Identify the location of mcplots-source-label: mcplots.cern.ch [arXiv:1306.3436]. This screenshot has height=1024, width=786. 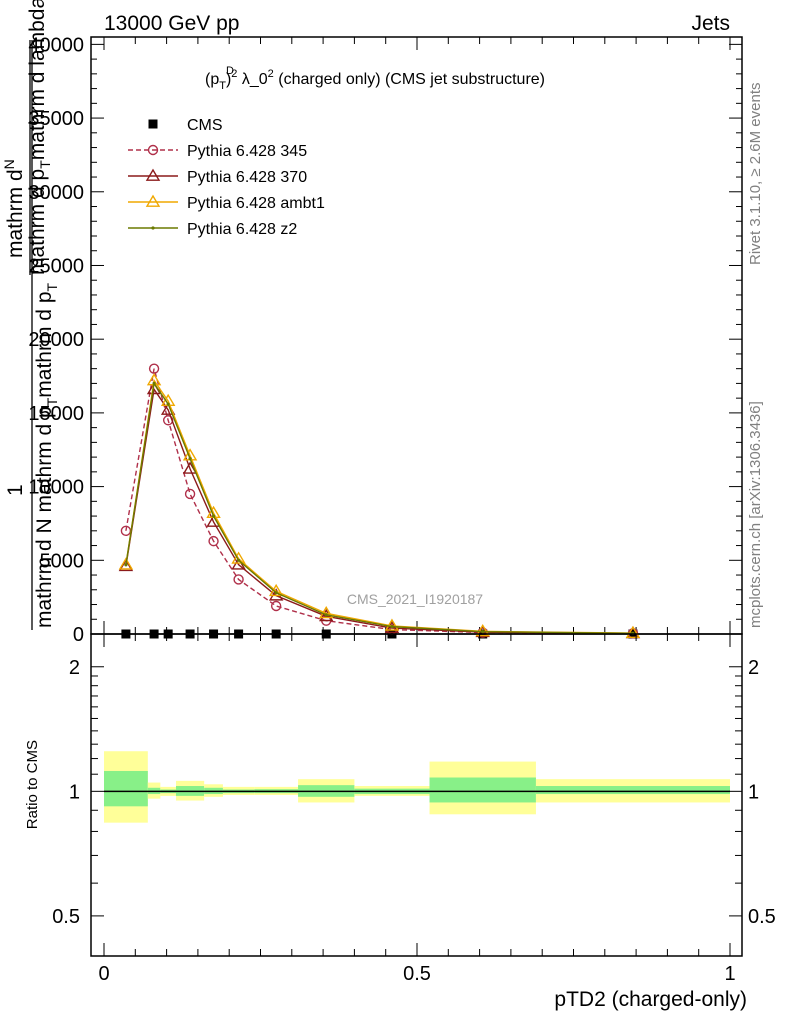
(755, 514).